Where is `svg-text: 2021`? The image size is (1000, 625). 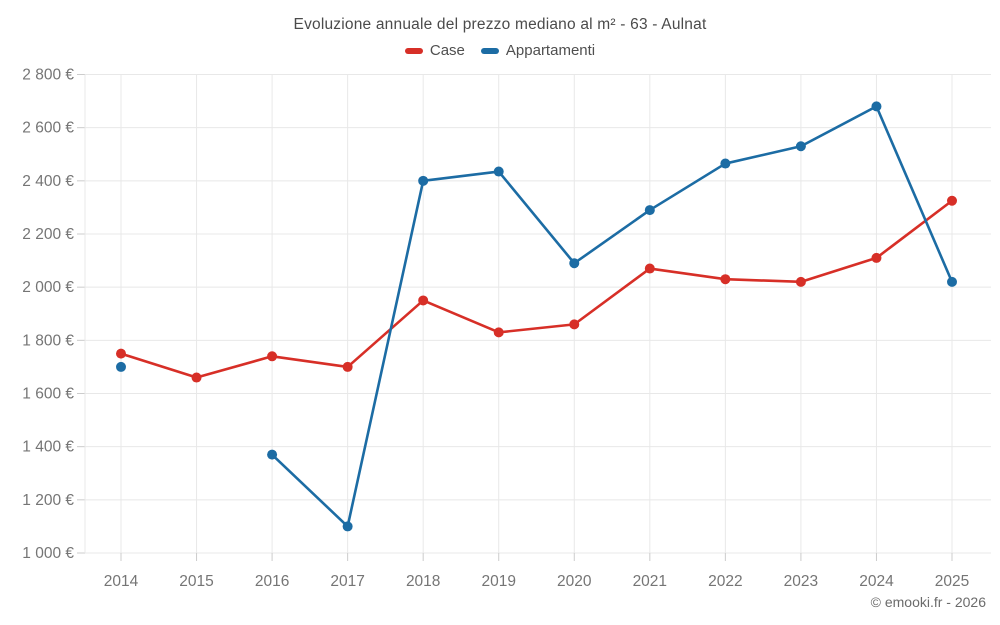
svg-text: 2021 is located at coordinates (650, 581).